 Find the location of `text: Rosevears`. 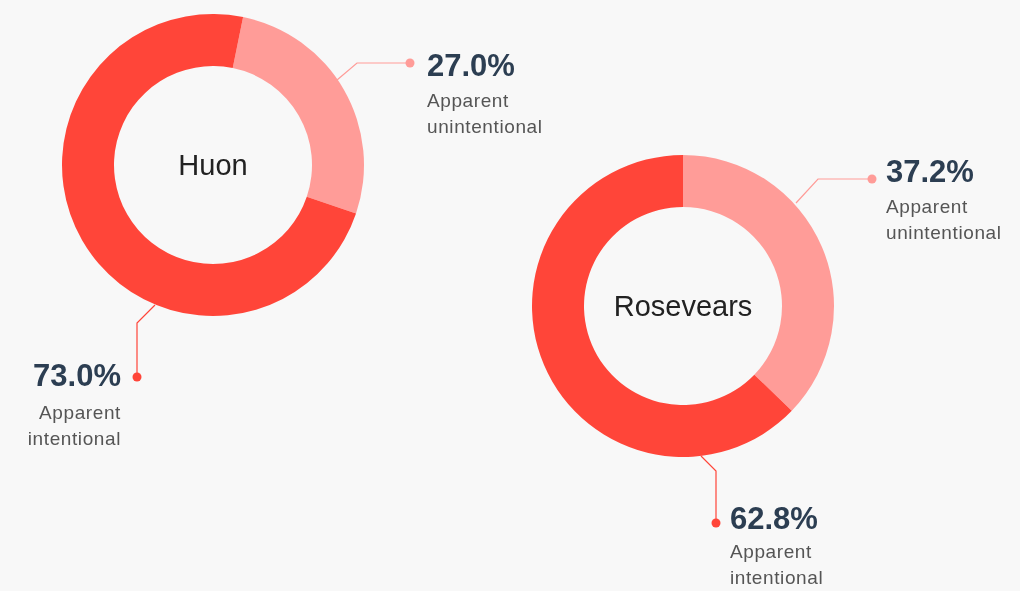

text: Rosevears is located at coordinates (683, 306).